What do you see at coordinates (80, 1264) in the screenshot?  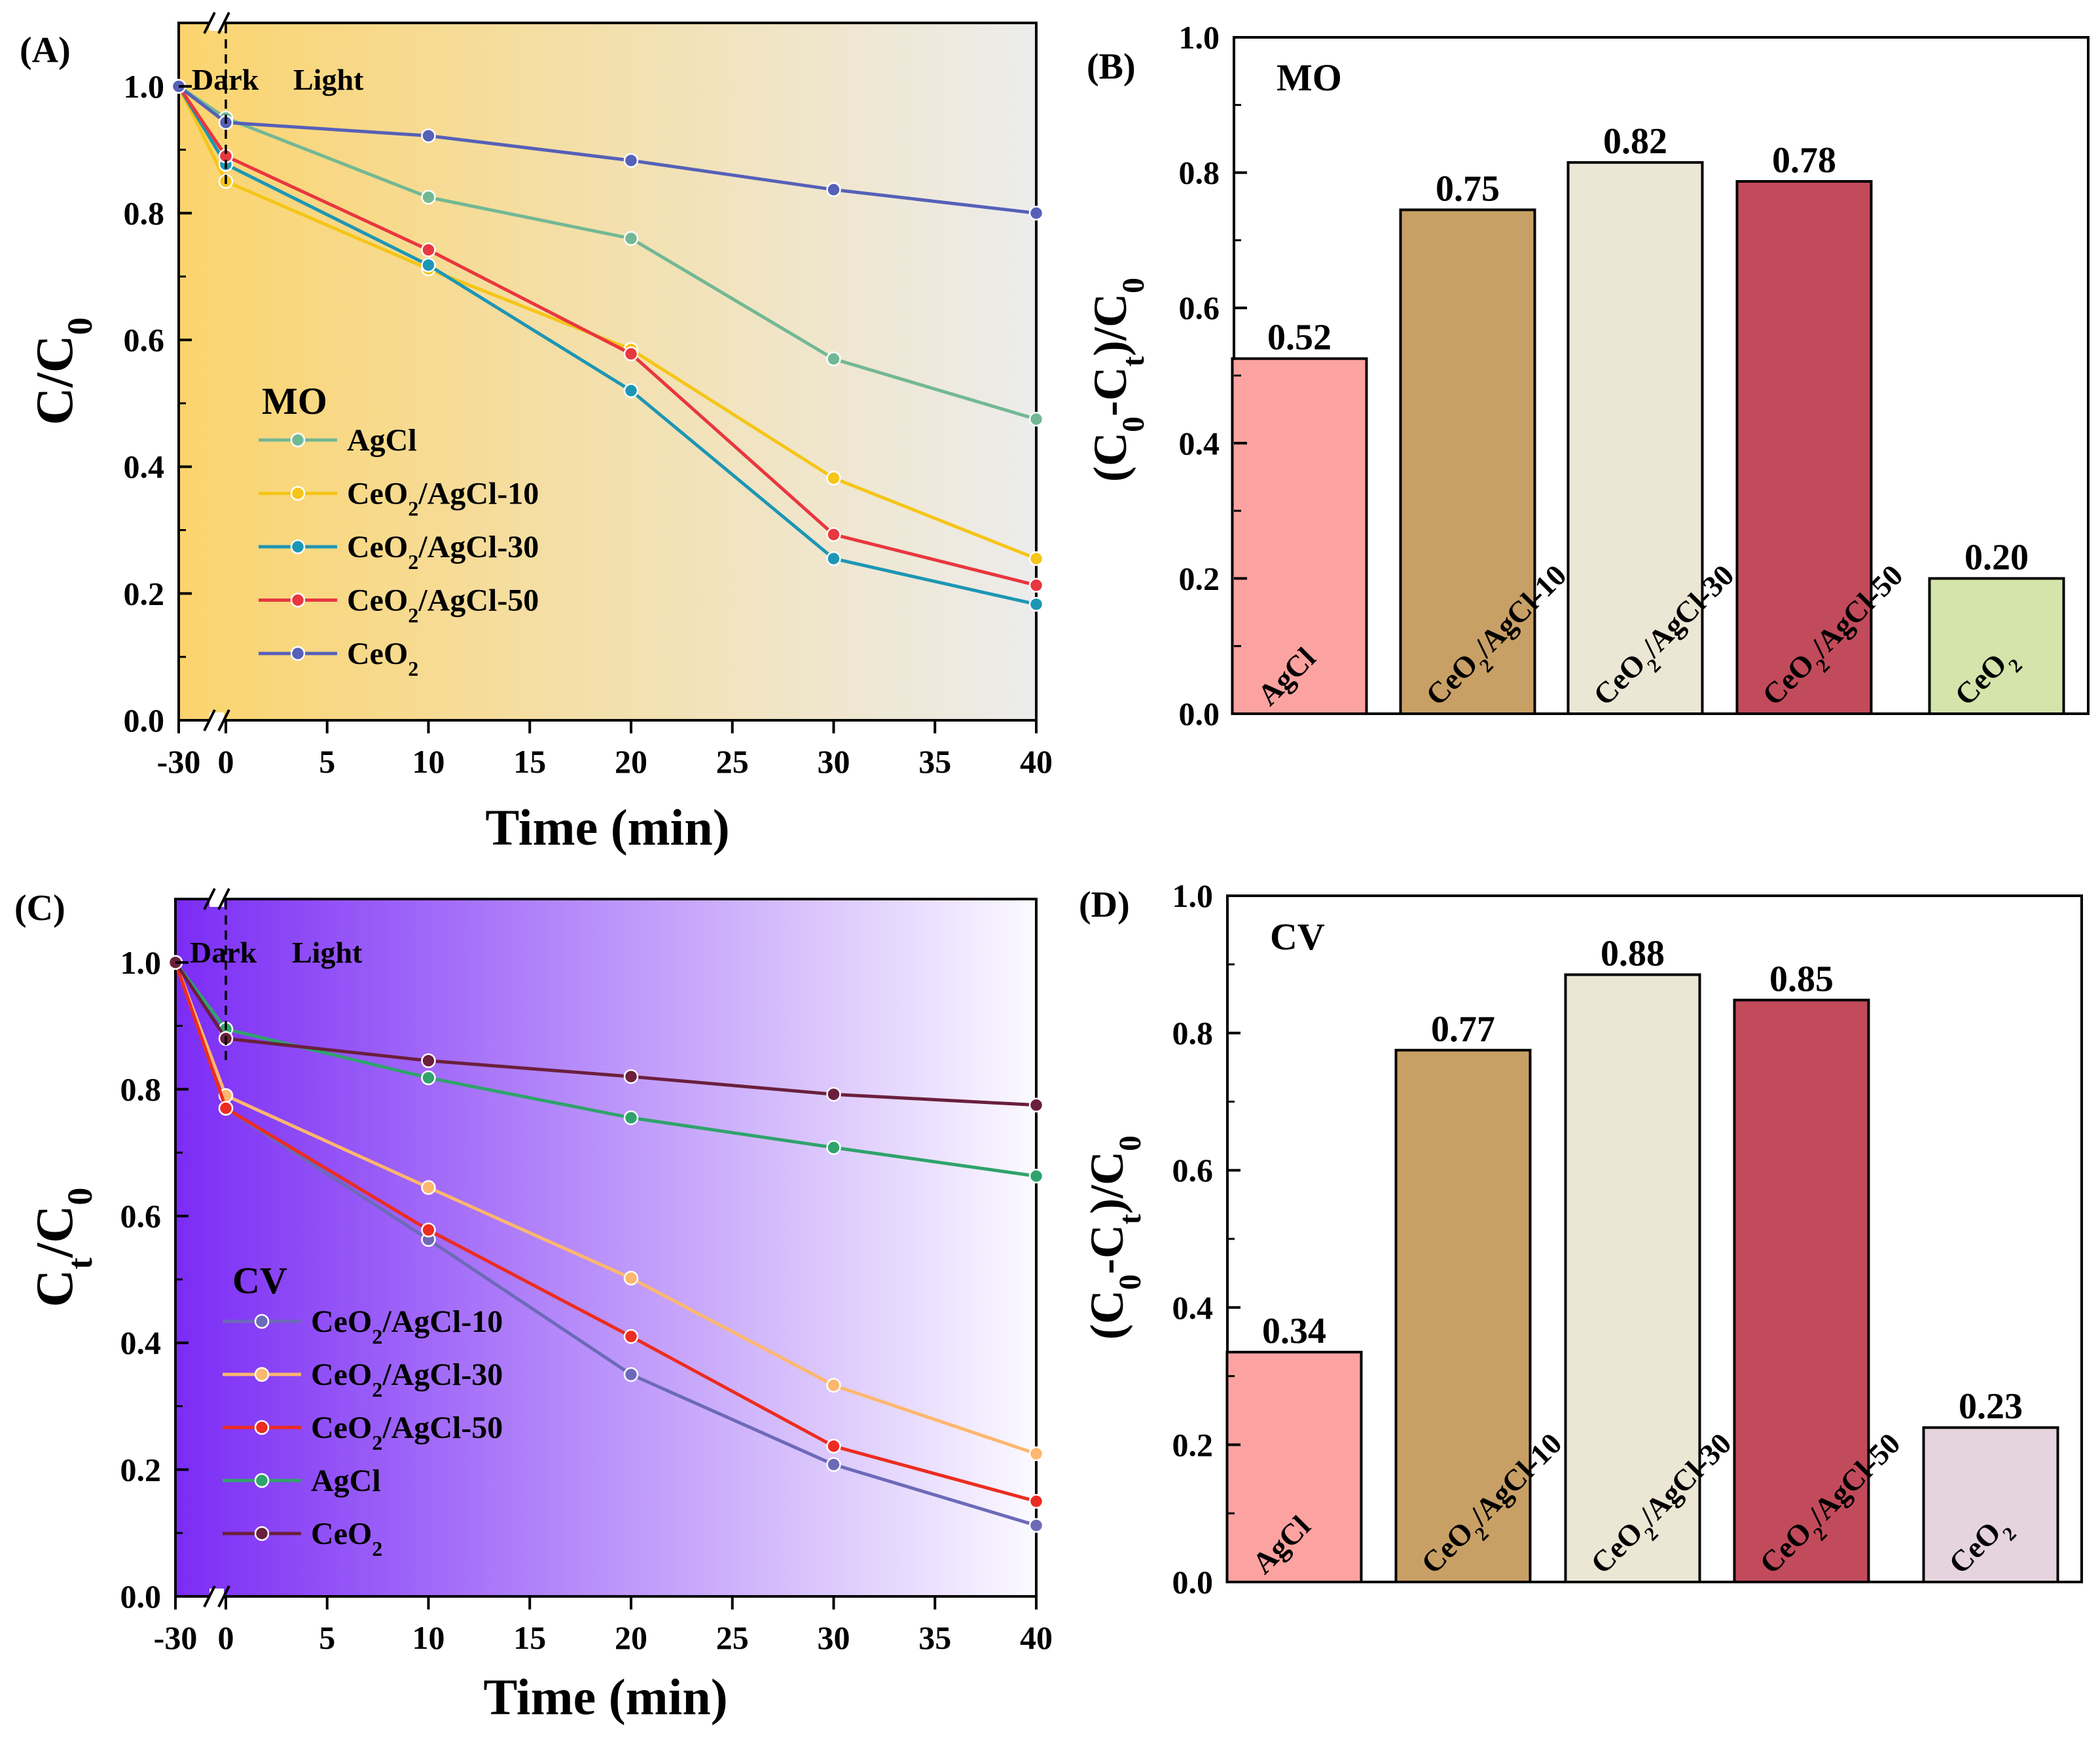 I see `y-title-c-part-2: t` at bounding box center [80, 1264].